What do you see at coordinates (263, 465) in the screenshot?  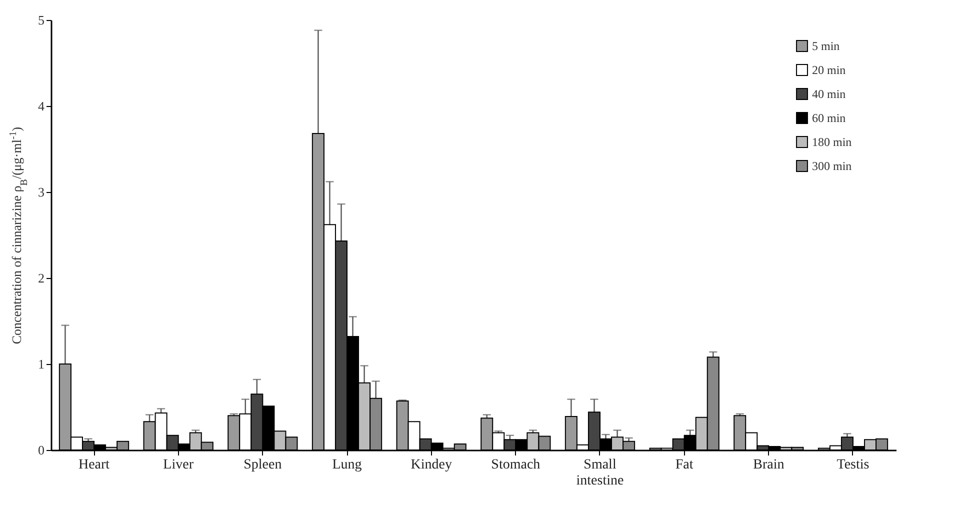 I see `x-tick-label: Spleen` at bounding box center [263, 465].